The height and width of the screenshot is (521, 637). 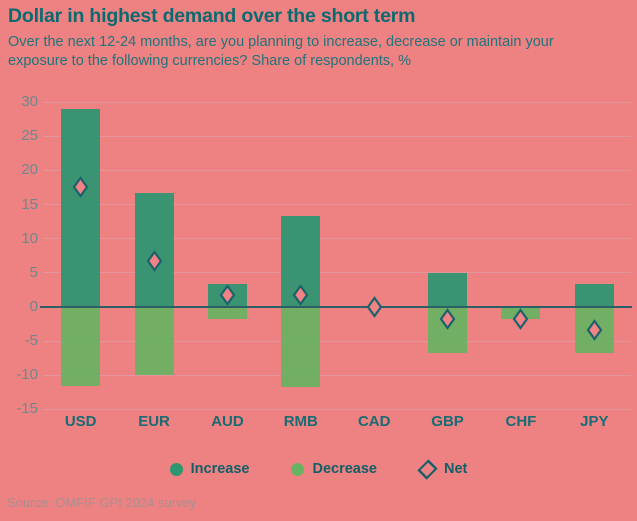 I want to click on bar-decrease-eur, so click(x=154, y=341).